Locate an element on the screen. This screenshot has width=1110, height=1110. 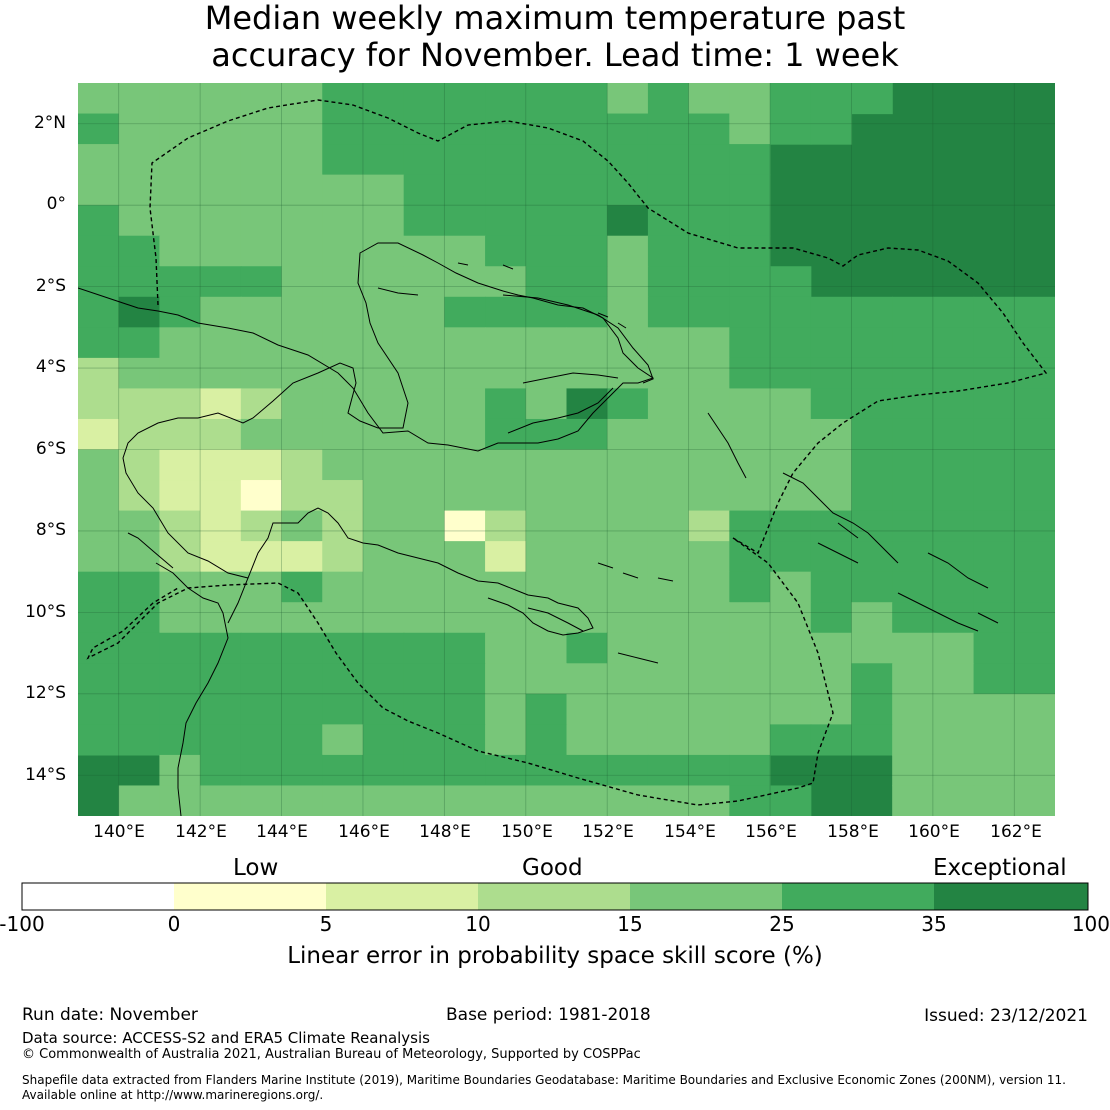
colorbar-tick: 25 is located at coordinates (782, 924).